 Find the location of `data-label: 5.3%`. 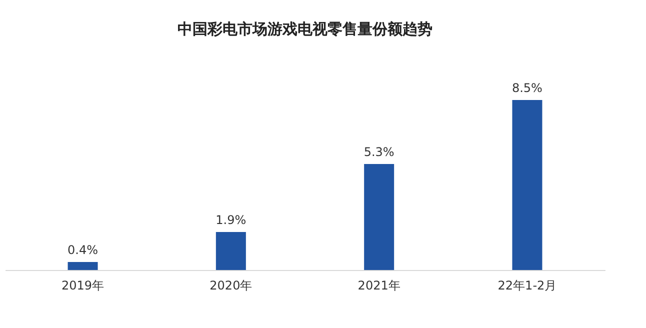

data-label: 5.3% is located at coordinates (379, 152).